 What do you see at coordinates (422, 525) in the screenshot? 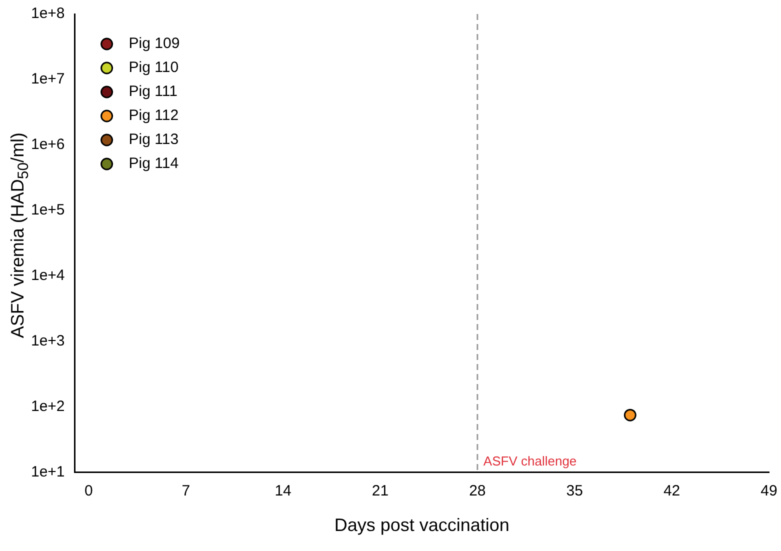
I see `x-axis-title: Days post vaccination` at bounding box center [422, 525].